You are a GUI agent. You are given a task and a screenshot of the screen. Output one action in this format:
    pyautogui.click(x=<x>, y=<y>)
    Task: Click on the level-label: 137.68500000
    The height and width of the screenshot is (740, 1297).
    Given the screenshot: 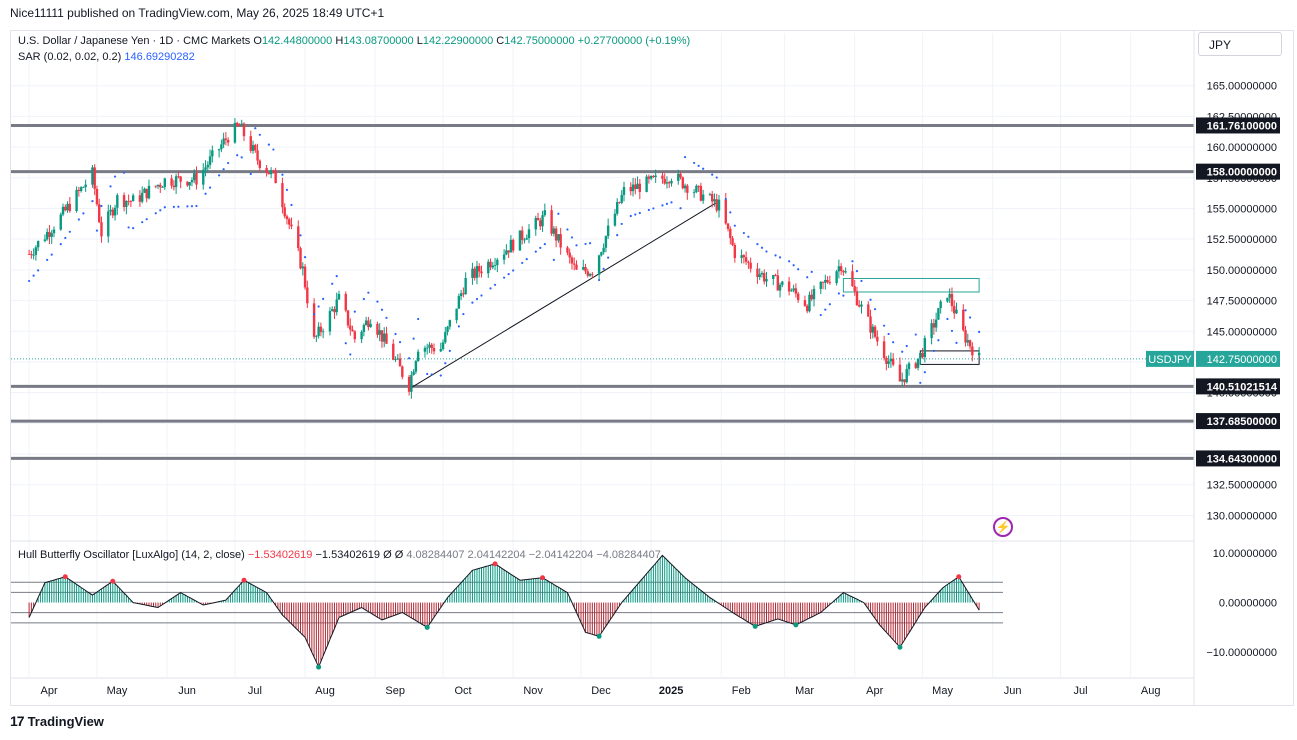 What is the action you would take?
    pyautogui.click(x=1242, y=422)
    